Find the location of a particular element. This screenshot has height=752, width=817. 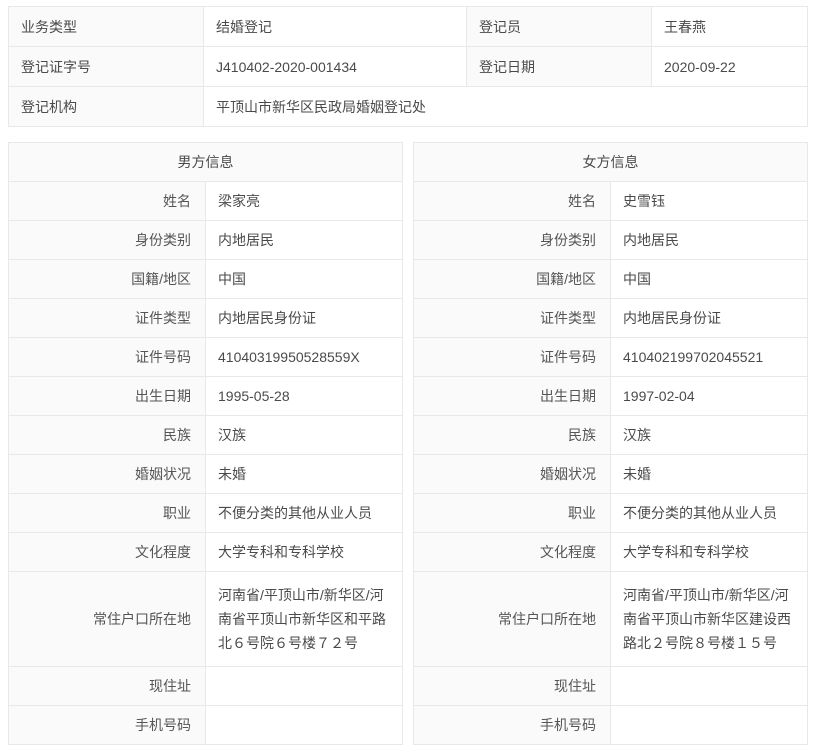

female-value-household-address: 河南省/平顶山市/新华区/河南省平顶山市新华区建设西路北２号院８号楼１５号 is located at coordinates (709, 619).